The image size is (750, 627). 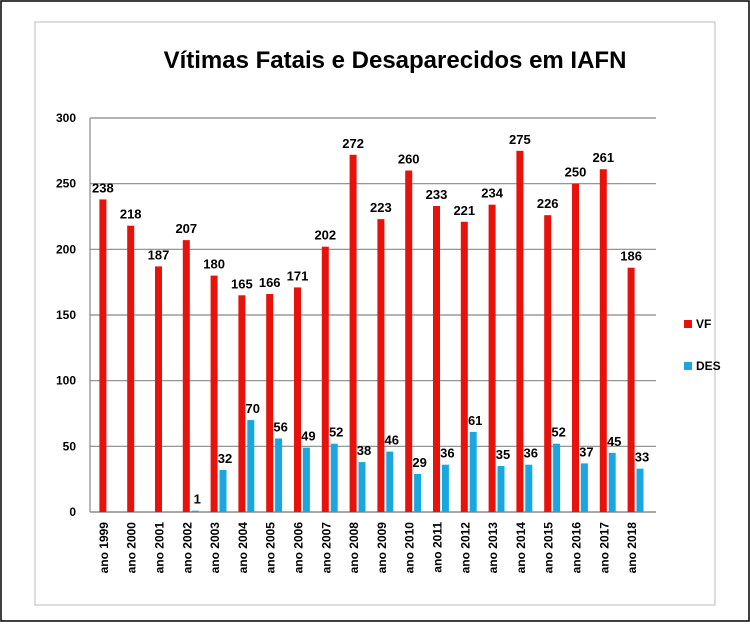 I want to click on data-label: 37, so click(x=586, y=451).